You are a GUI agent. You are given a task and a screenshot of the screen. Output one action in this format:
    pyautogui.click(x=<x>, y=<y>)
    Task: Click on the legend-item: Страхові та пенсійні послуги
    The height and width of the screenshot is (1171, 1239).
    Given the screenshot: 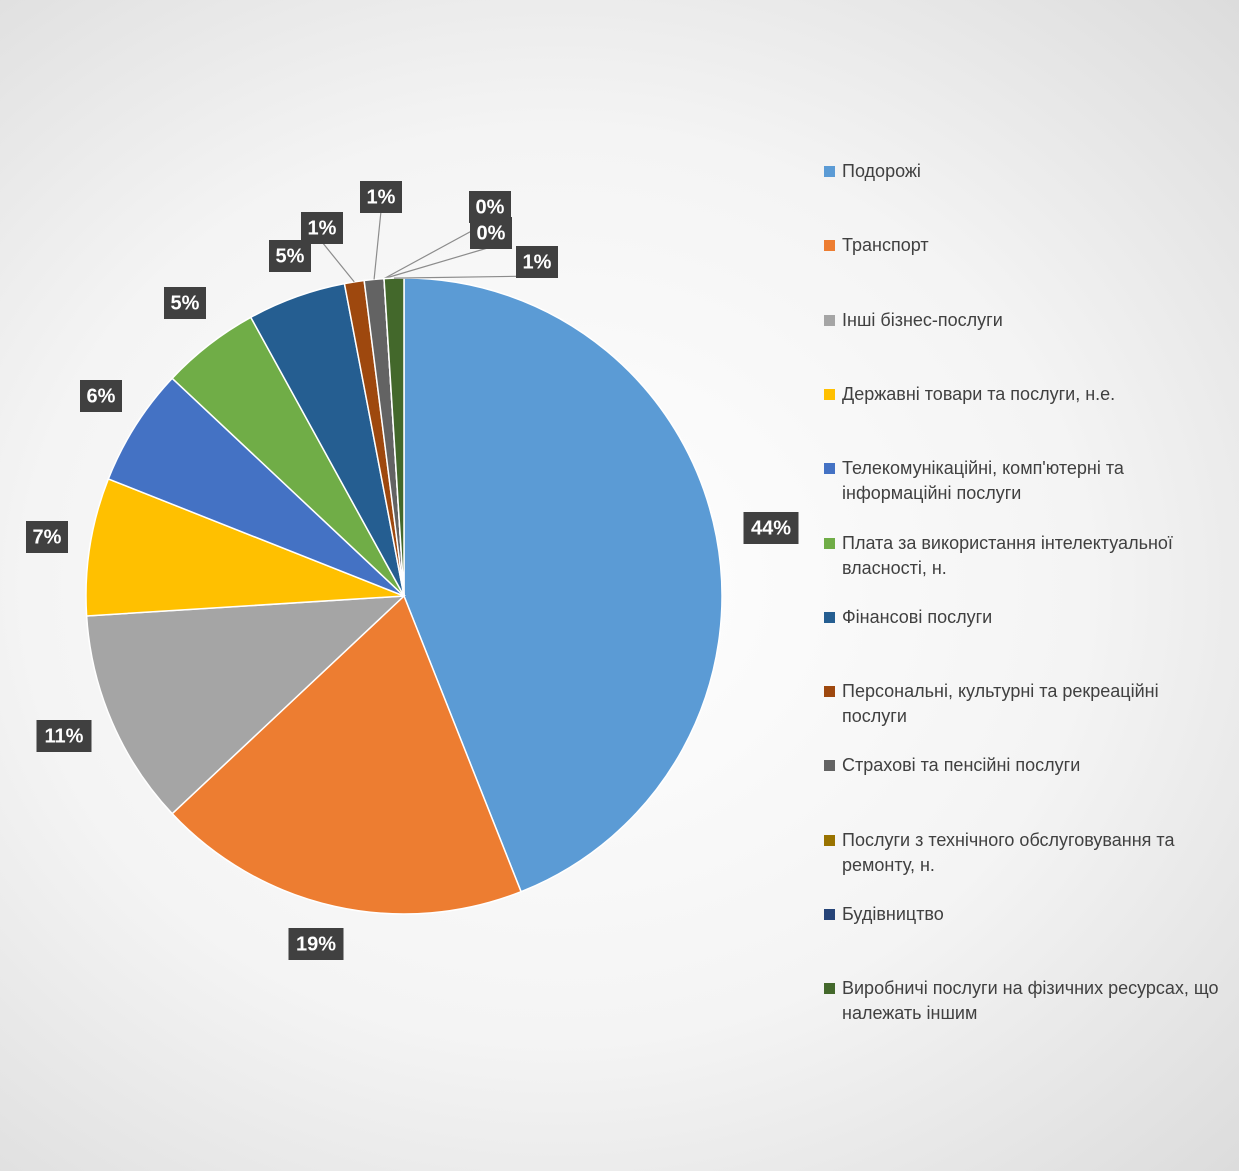 What is the action you would take?
    pyautogui.click(x=1024, y=765)
    